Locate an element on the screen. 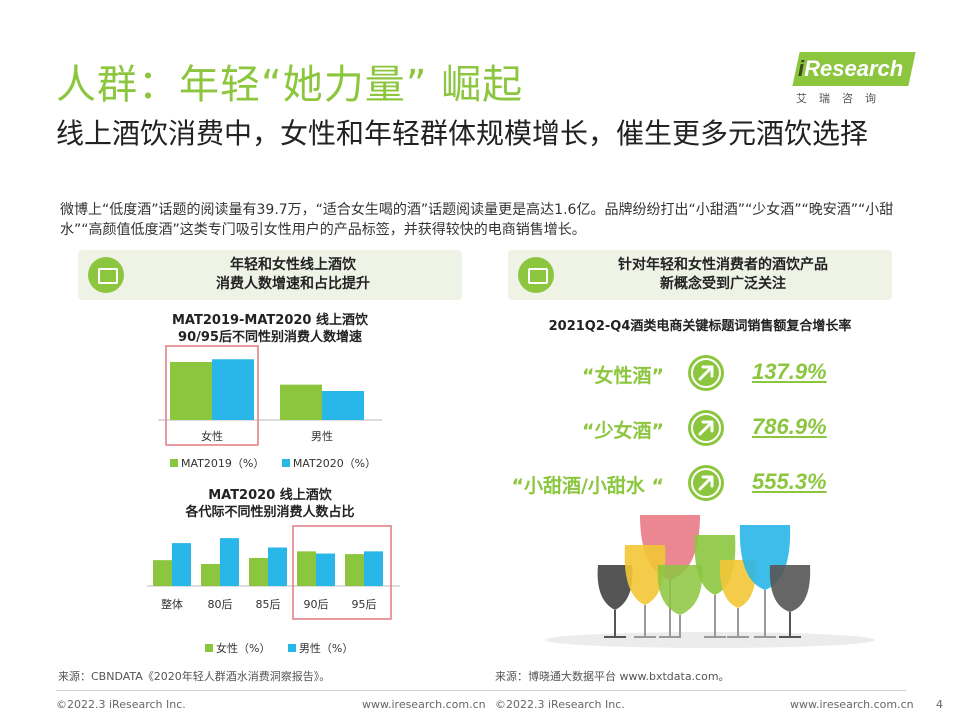 The image size is (960, 720). keyword-row: “女性酒” 137.9% is located at coordinates (680, 375).